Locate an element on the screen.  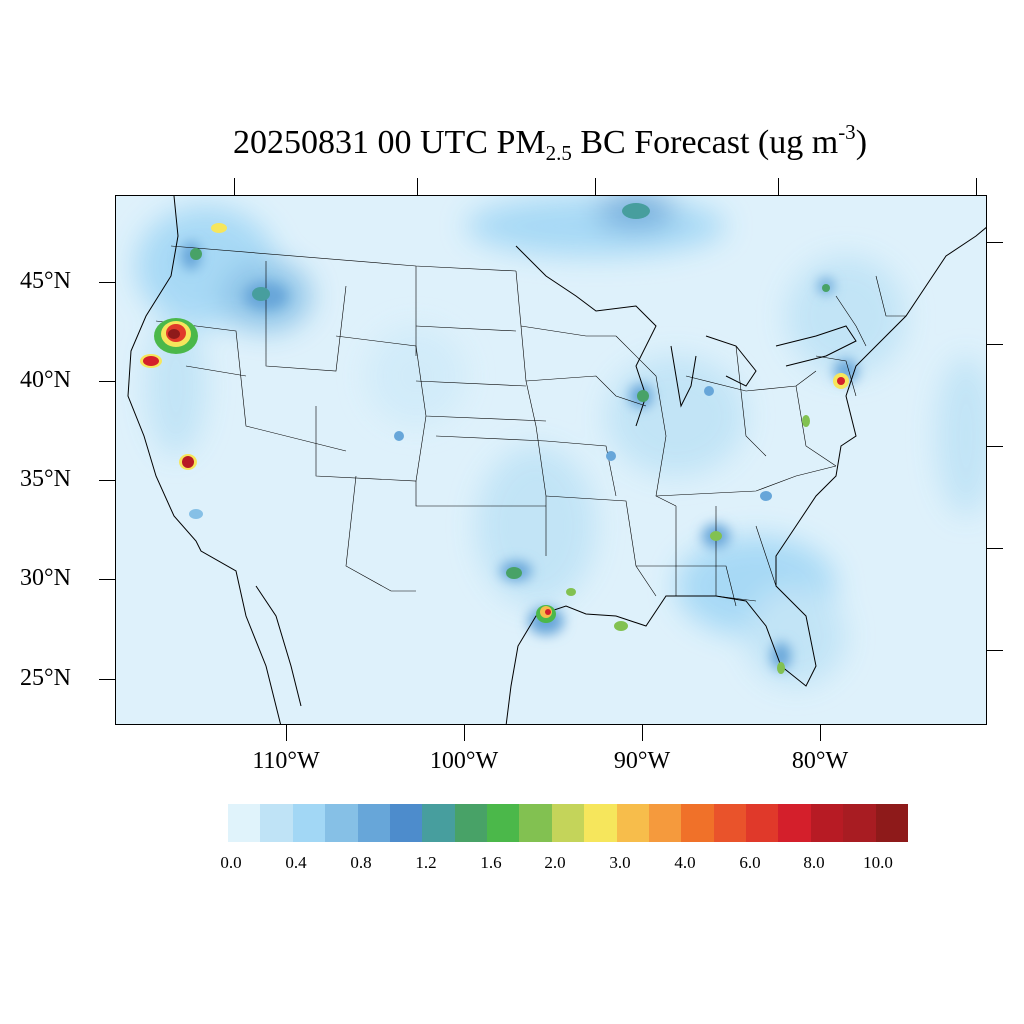
colorbar-label: 10.0 is located at coordinates (878, 862).